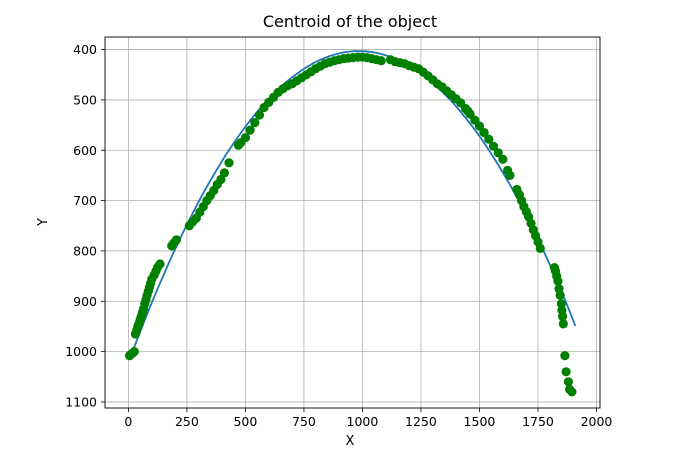  Describe the element at coordinates (363, 421) in the screenshot. I see `x-tick-label: 1000` at that location.